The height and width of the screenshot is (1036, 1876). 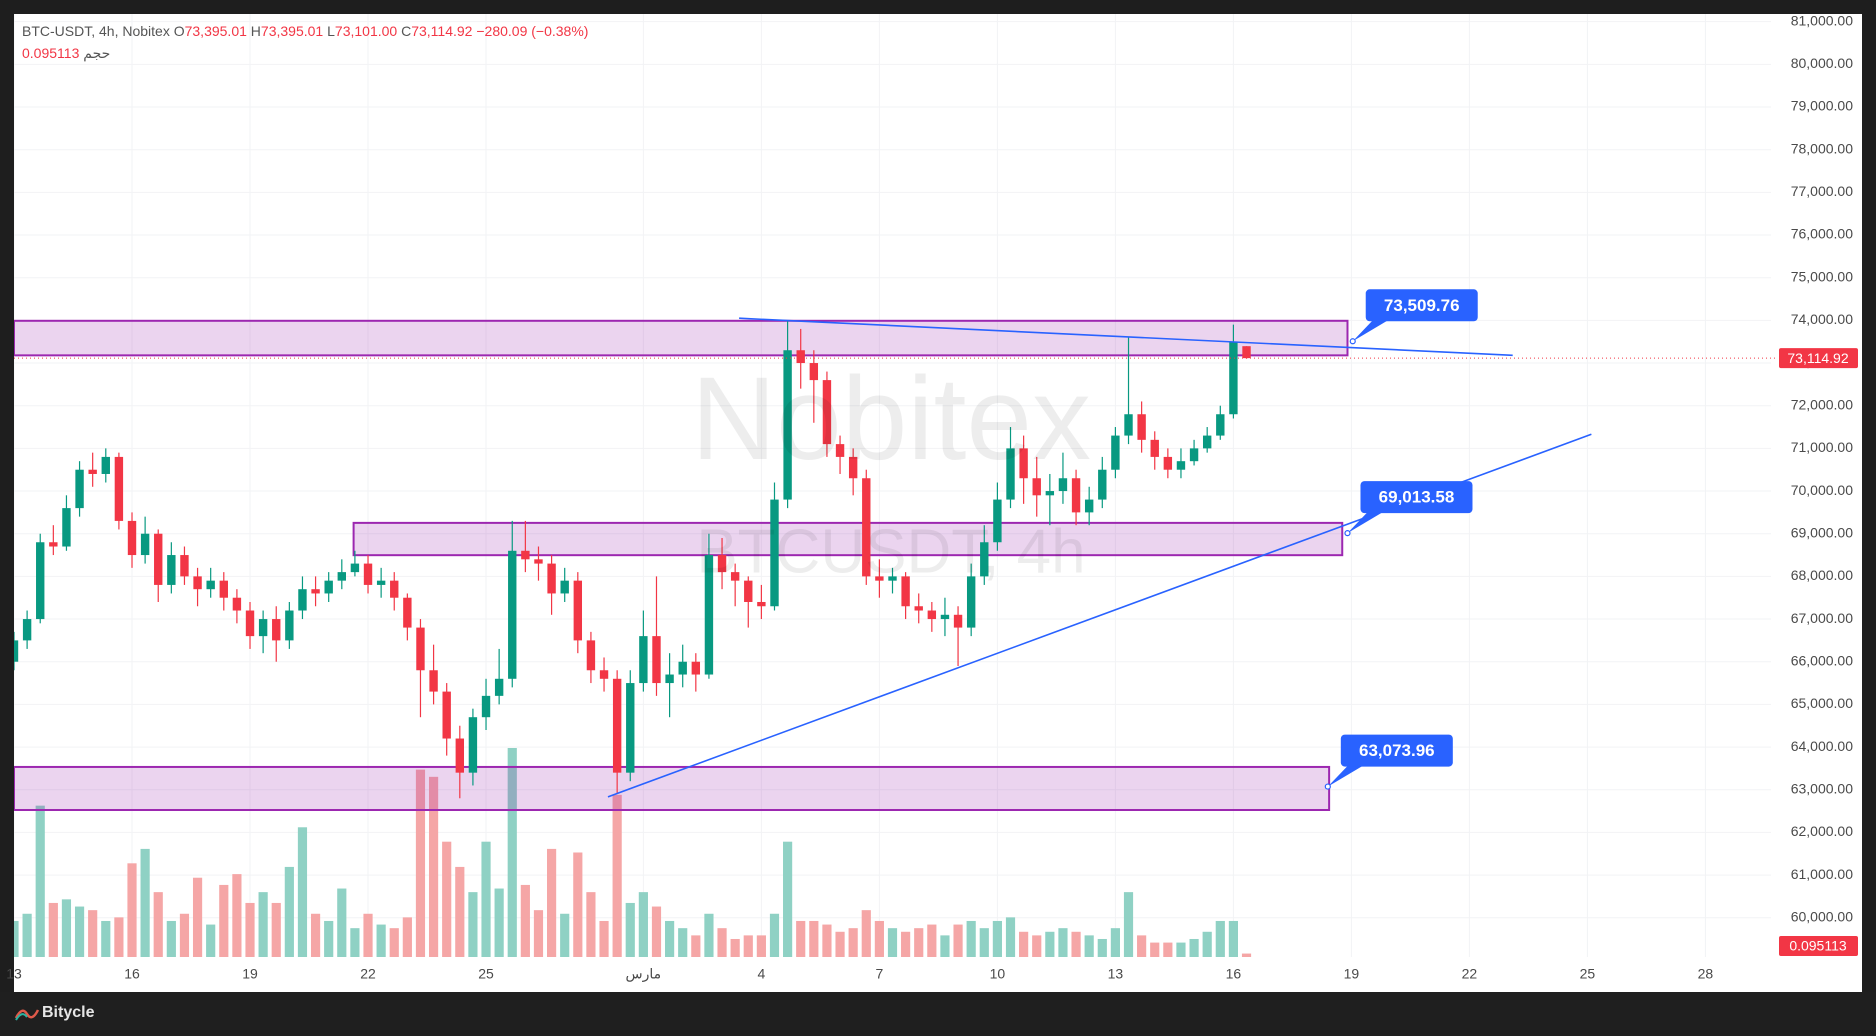 I want to click on brand: Bitycle, so click(x=68, y=1012).